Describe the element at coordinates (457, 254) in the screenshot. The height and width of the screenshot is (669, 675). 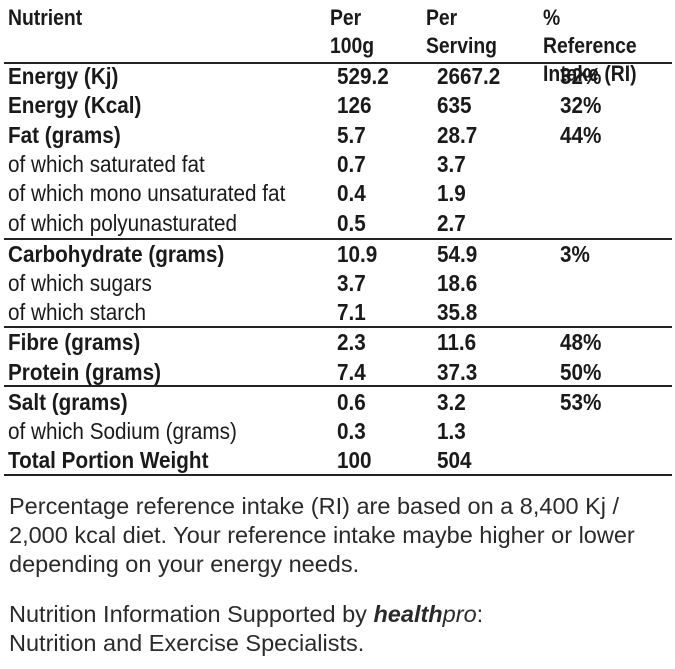
I see `per-serving-value: 54.9` at that location.